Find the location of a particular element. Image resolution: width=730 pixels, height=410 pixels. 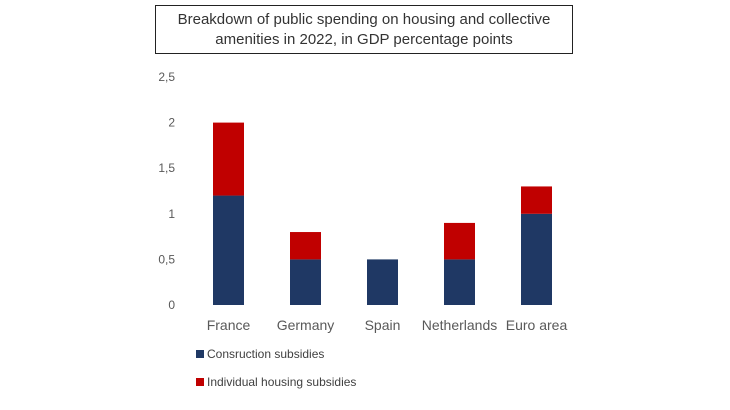

bar-construction-france is located at coordinates (228, 250).